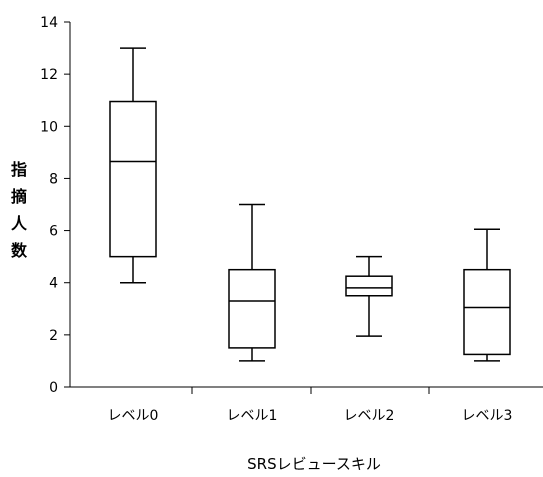  What do you see at coordinates (53, 179) in the screenshot?
I see `y-tick-label: 8` at bounding box center [53, 179].